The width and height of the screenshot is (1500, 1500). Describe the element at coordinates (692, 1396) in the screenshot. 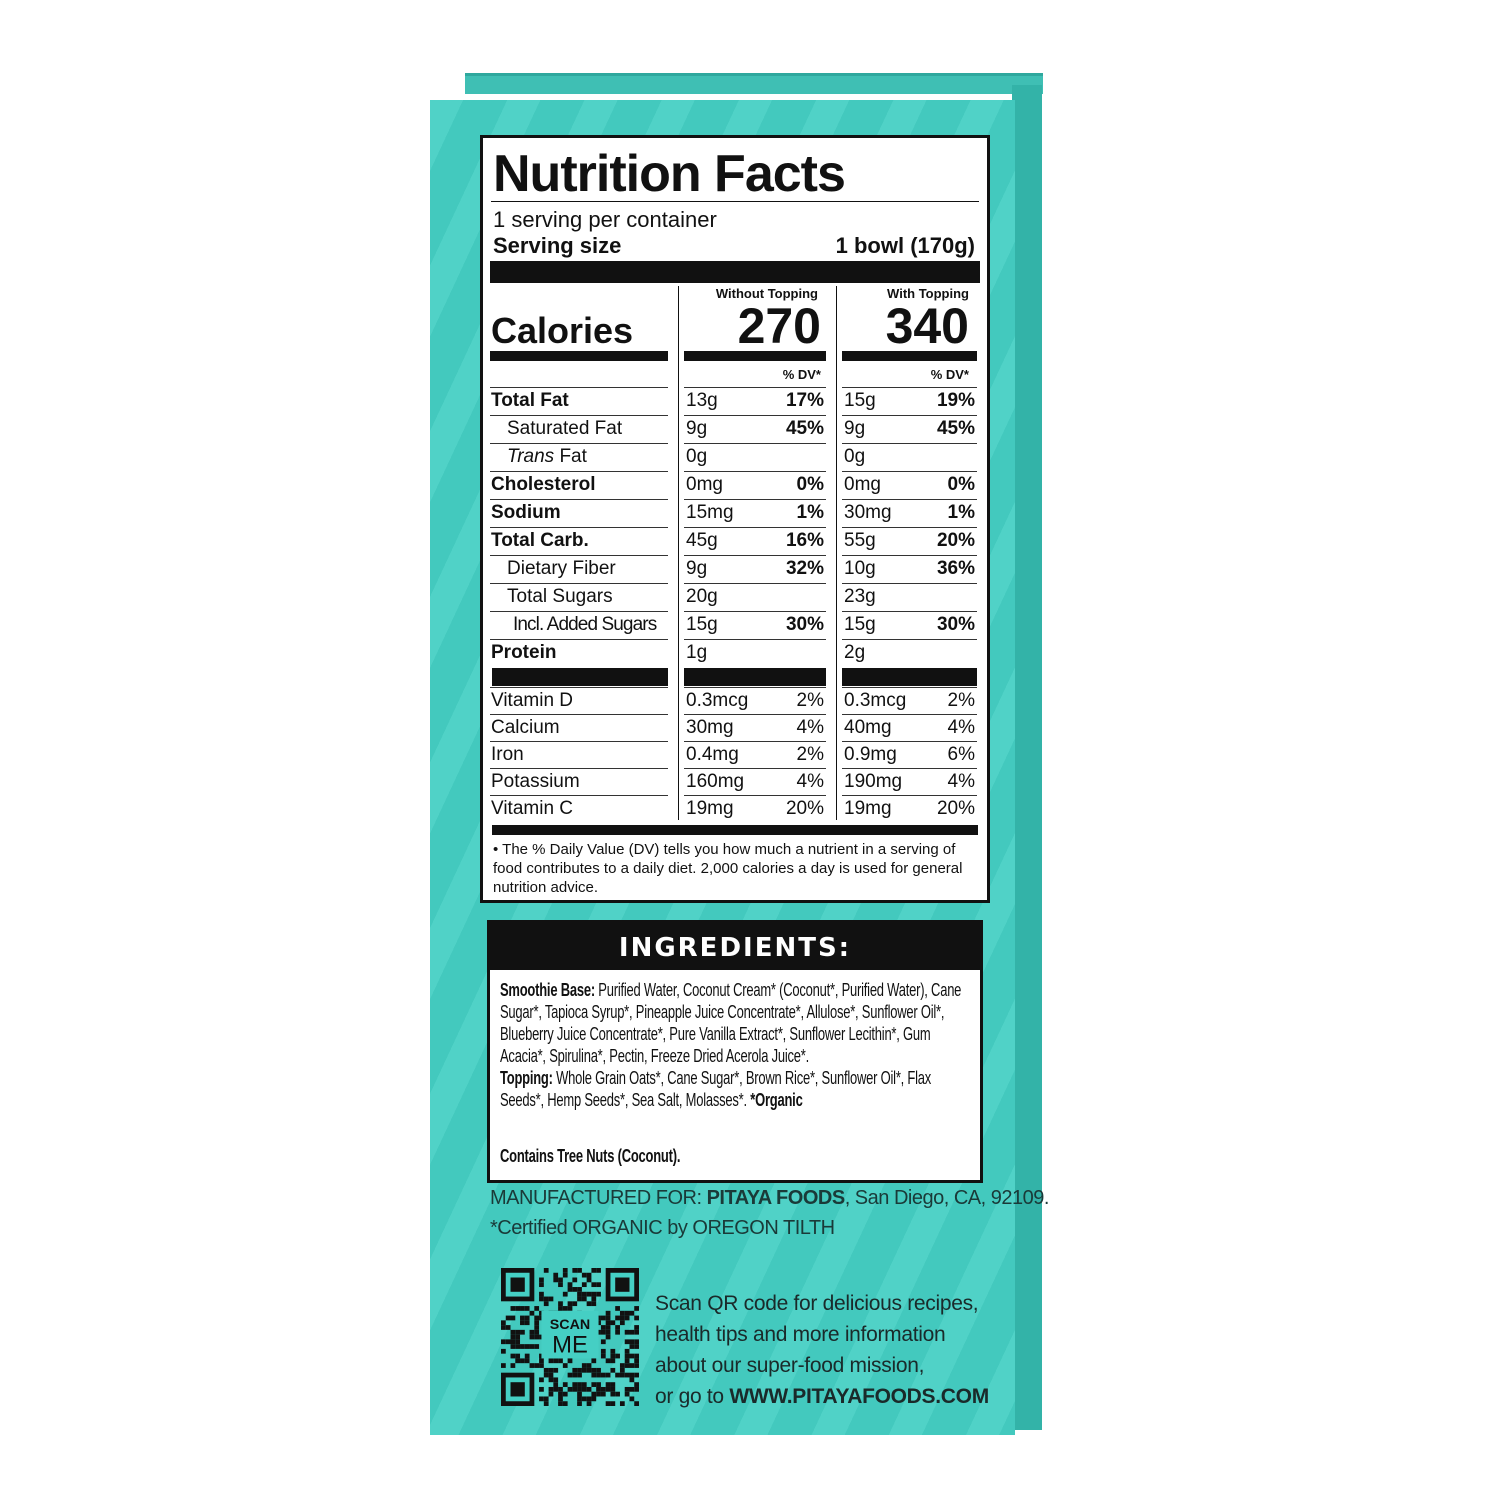

I see `url-prefix: or go to` at that location.